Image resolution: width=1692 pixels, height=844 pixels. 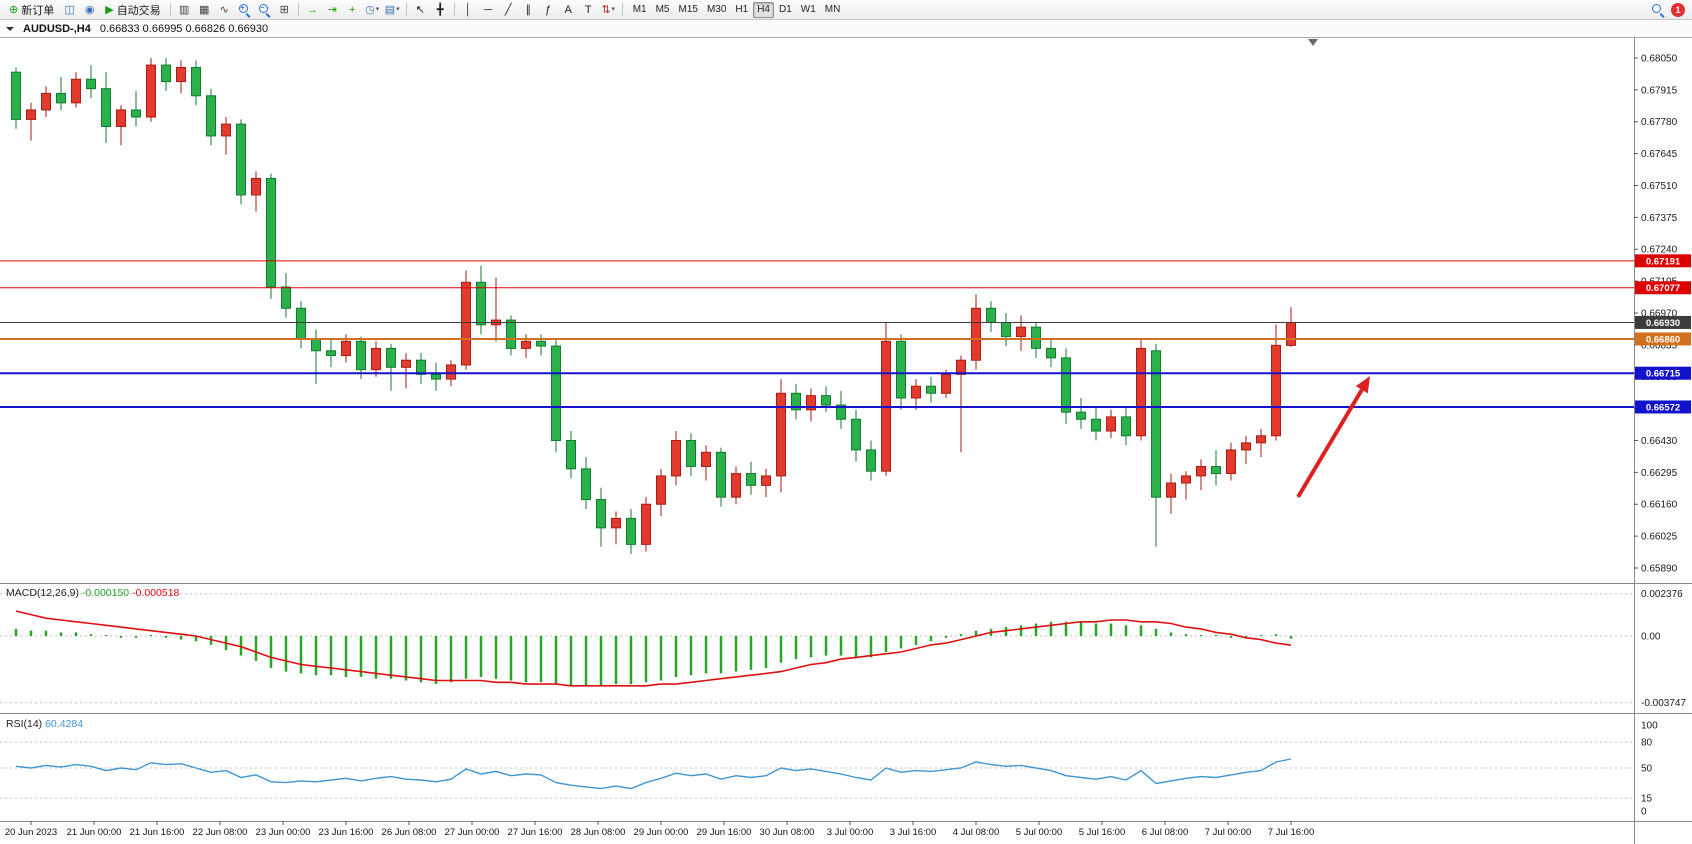 I want to click on price-scale-label: 0.68050, so click(x=1659, y=59).